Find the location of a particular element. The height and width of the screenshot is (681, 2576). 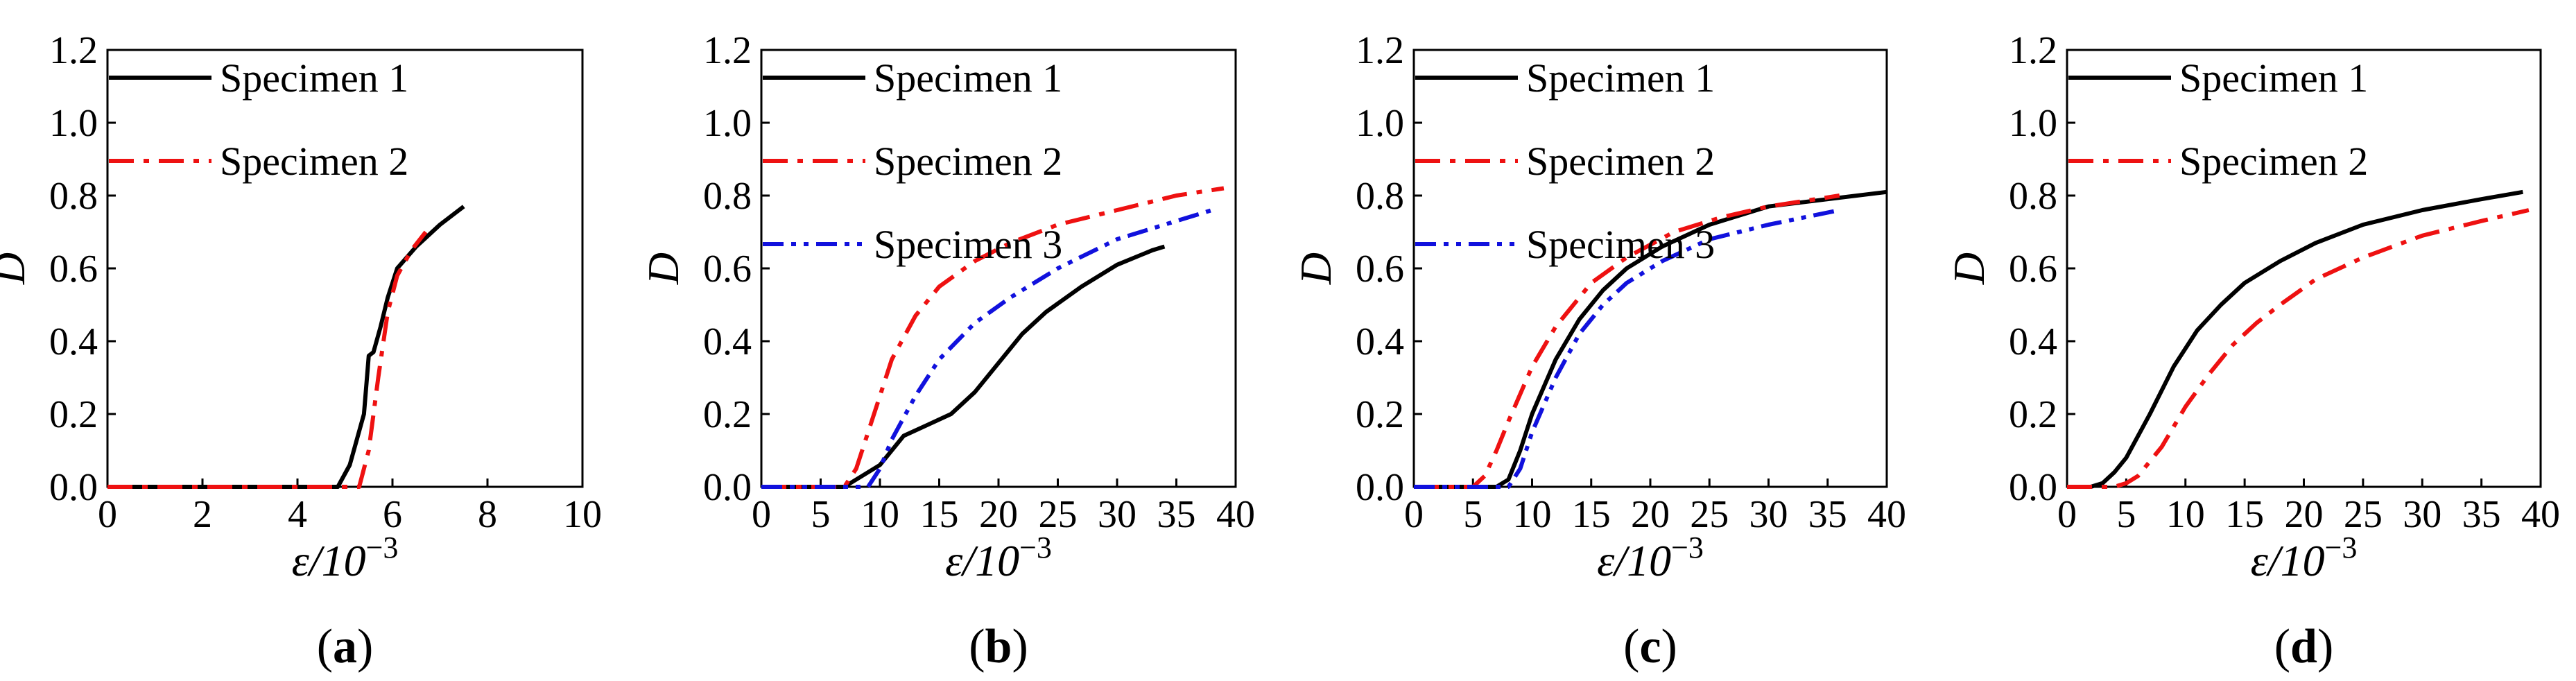

panel-label: (d) is located at coordinates (2304, 646).